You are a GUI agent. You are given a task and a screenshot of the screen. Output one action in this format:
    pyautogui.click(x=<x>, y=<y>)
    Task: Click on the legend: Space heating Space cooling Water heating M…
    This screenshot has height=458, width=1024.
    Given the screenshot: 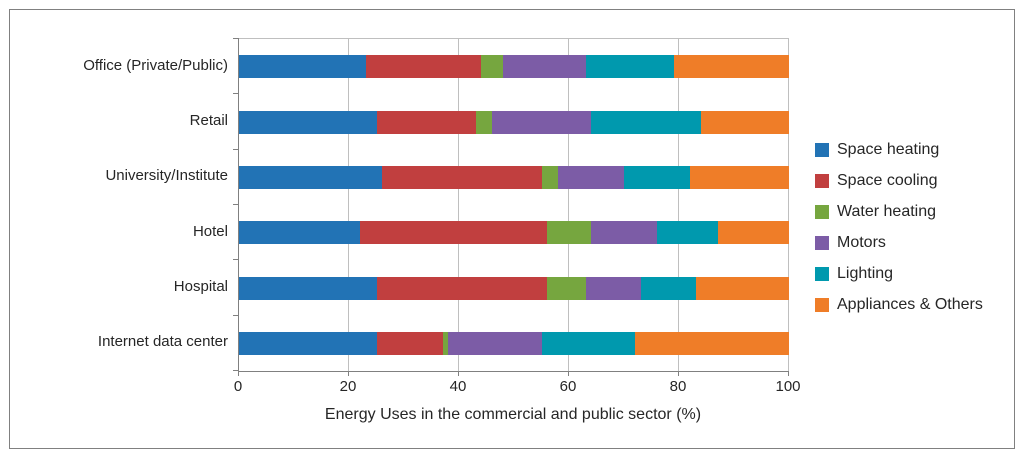 What is the action you would take?
    pyautogui.click(x=899, y=227)
    